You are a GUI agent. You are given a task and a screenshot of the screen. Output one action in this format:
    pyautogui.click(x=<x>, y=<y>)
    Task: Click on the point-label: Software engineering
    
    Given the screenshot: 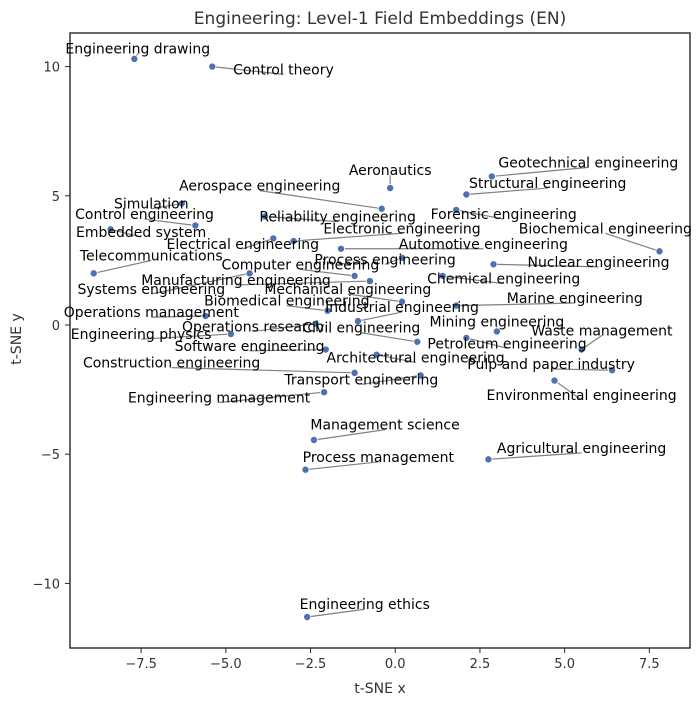 What is the action you would take?
    pyautogui.click(x=250, y=347)
    